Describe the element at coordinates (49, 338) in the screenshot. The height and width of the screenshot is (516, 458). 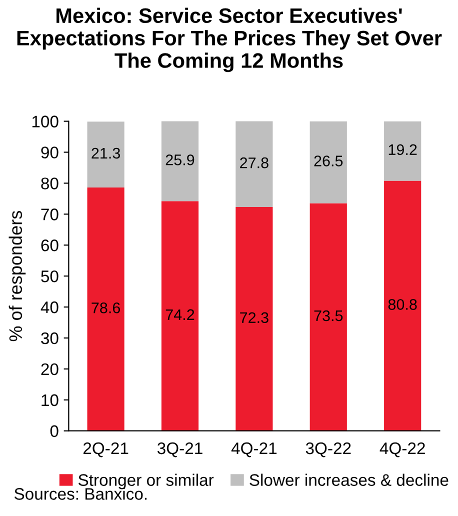
I see `y-tick-label: 30` at that location.